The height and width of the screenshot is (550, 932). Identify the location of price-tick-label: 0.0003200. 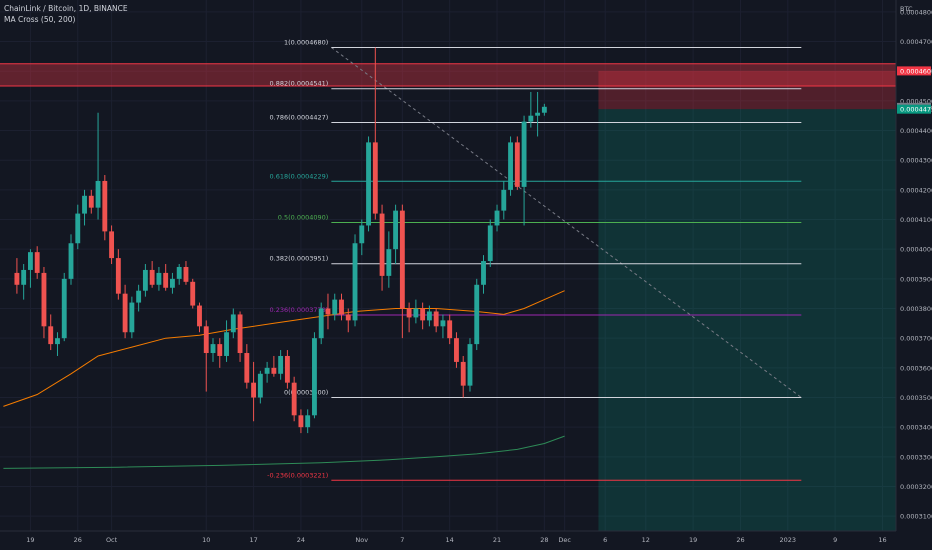
(916, 487).